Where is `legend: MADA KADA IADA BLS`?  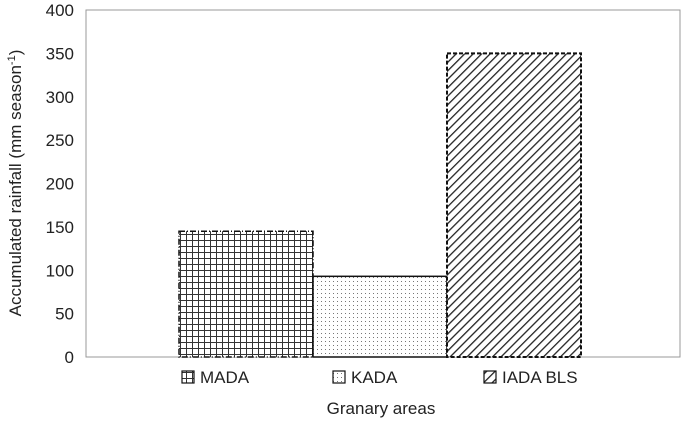 legend: MADA KADA IADA BLS is located at coordinates (379, 377).